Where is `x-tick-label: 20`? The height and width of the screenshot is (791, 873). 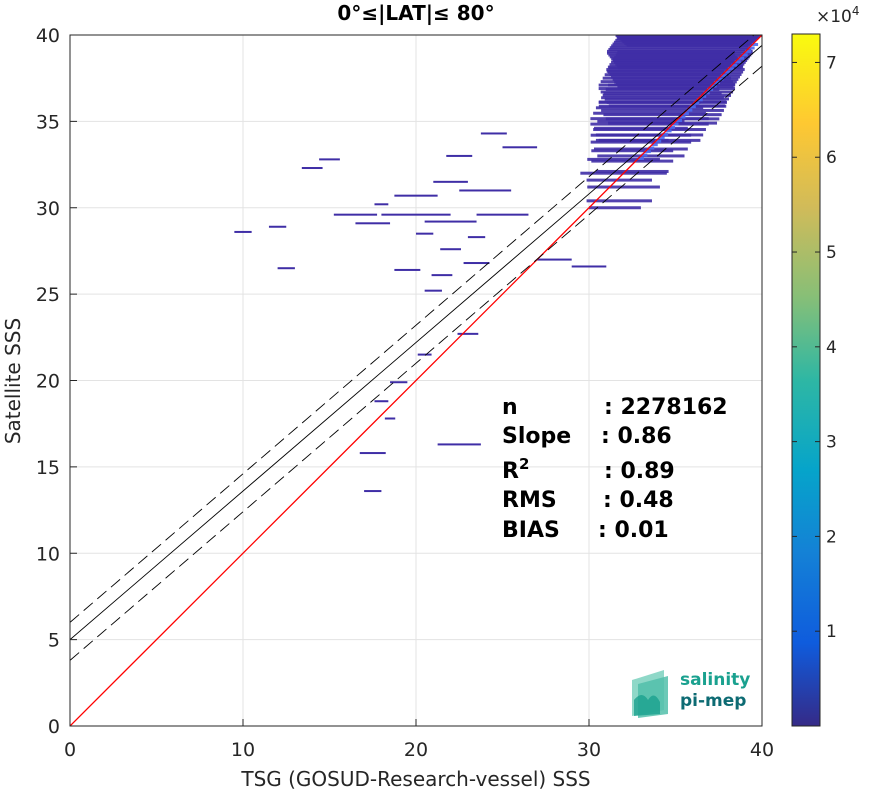 x-tick-label: 20 is located at coordinates (416, 750).